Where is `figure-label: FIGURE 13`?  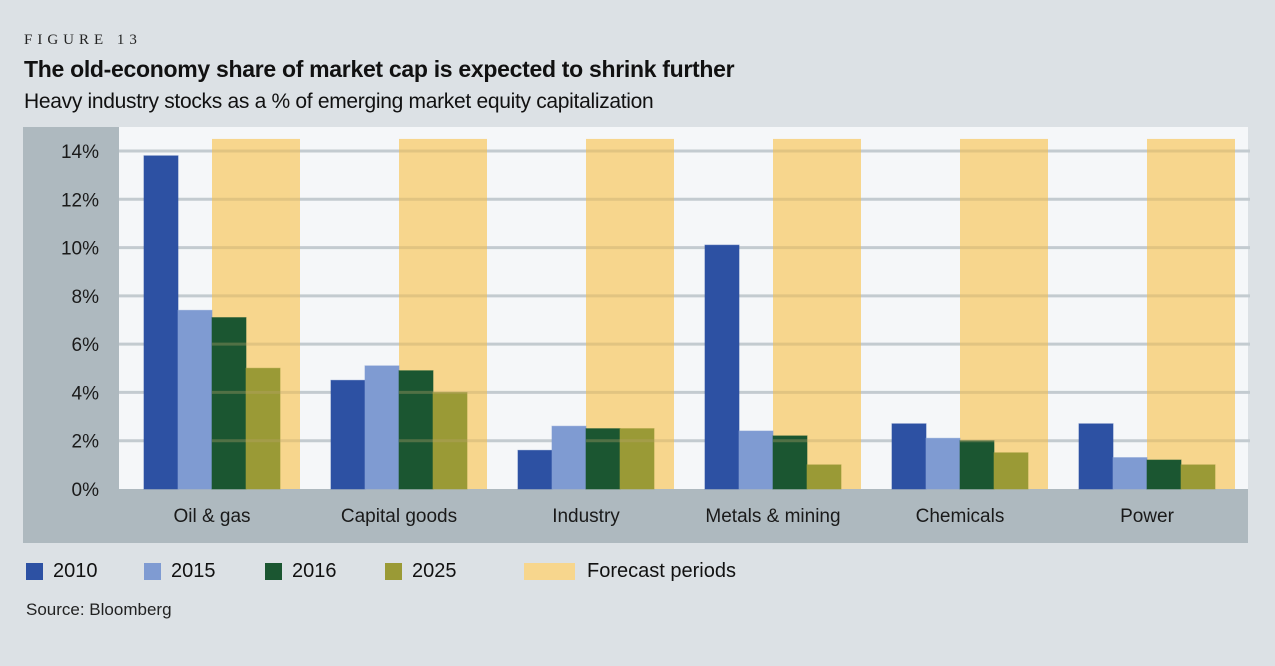
figure-label: FIGURE 13 is located at coordinates (83, 40).